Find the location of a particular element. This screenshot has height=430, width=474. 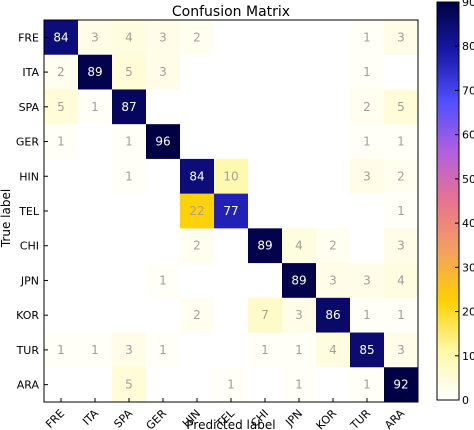

cell-TUR-TUR is located at coordinates (367, 350).